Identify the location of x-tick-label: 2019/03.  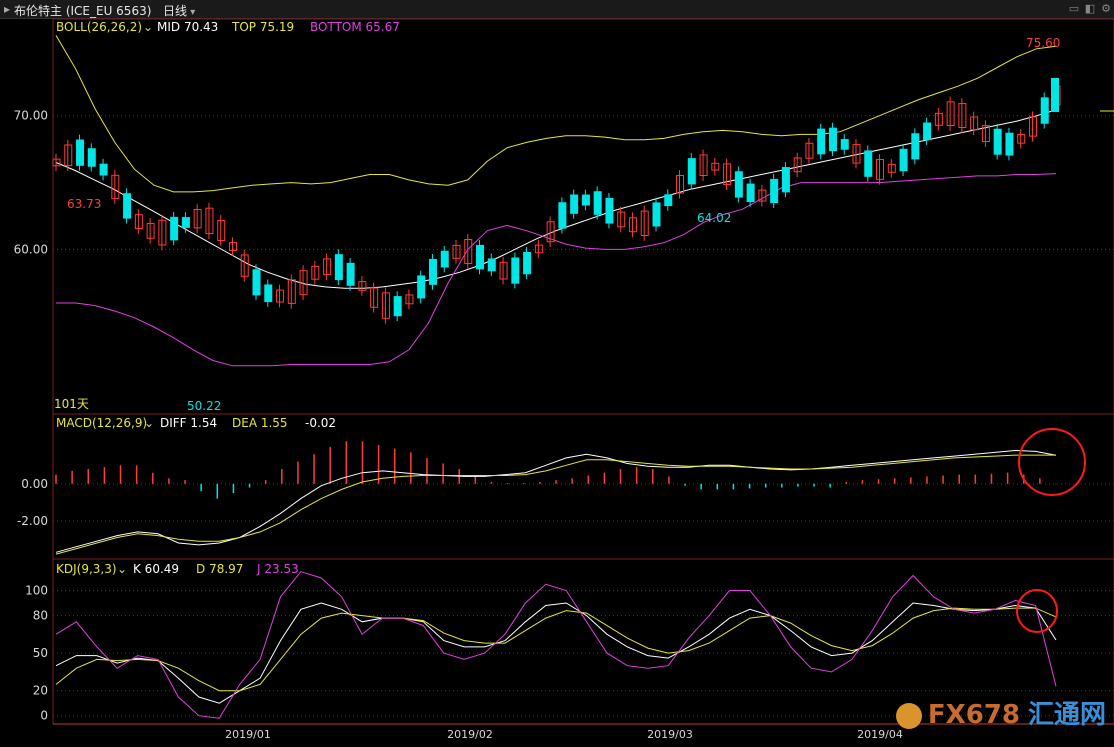
(670, 734).